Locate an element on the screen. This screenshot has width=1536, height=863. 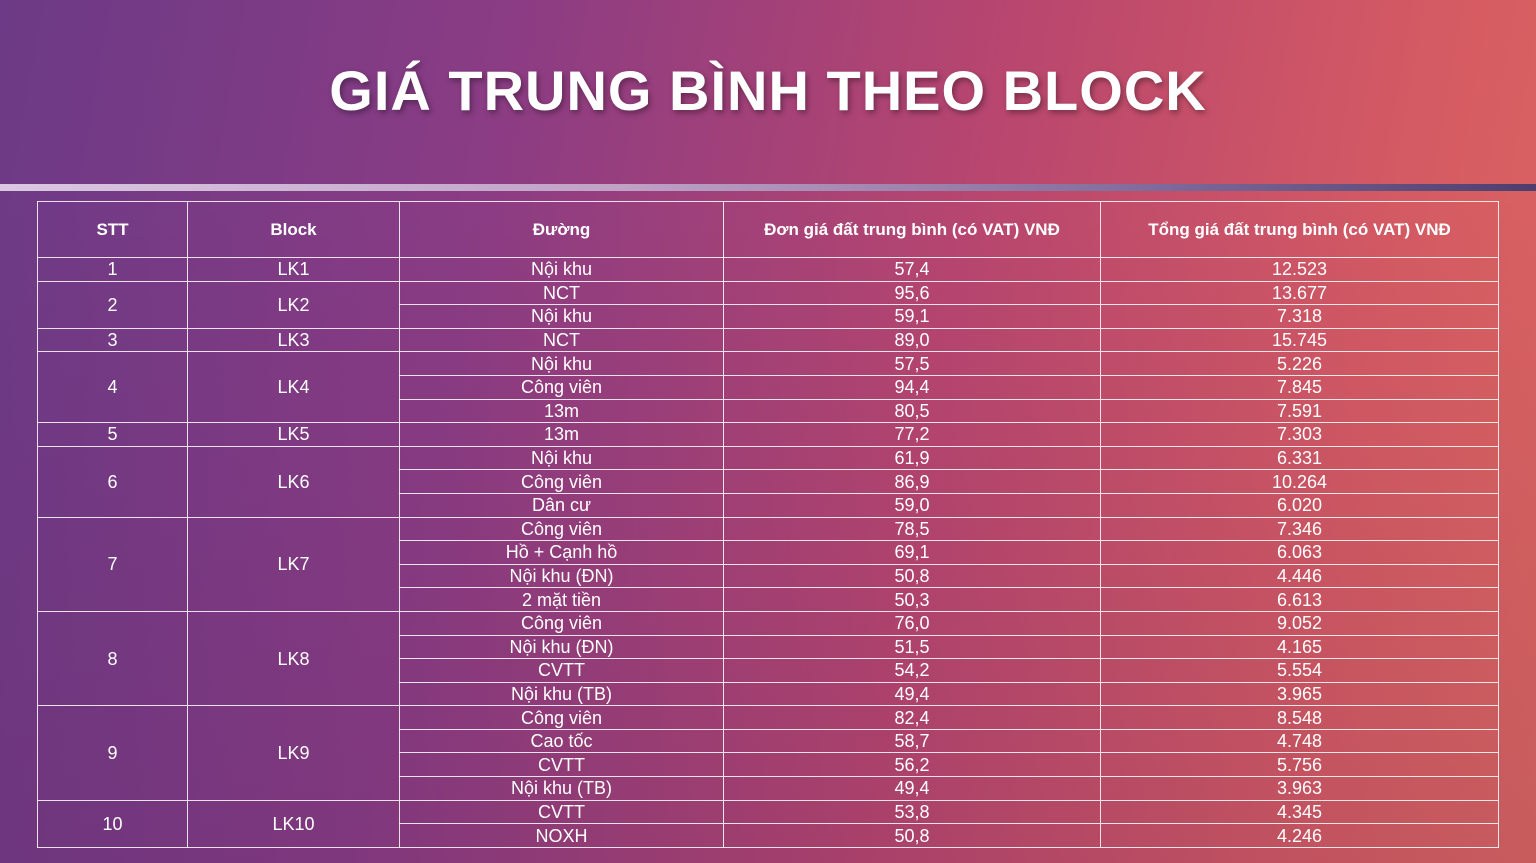
cell-stt: 5 is located at coordinates (112, 434).